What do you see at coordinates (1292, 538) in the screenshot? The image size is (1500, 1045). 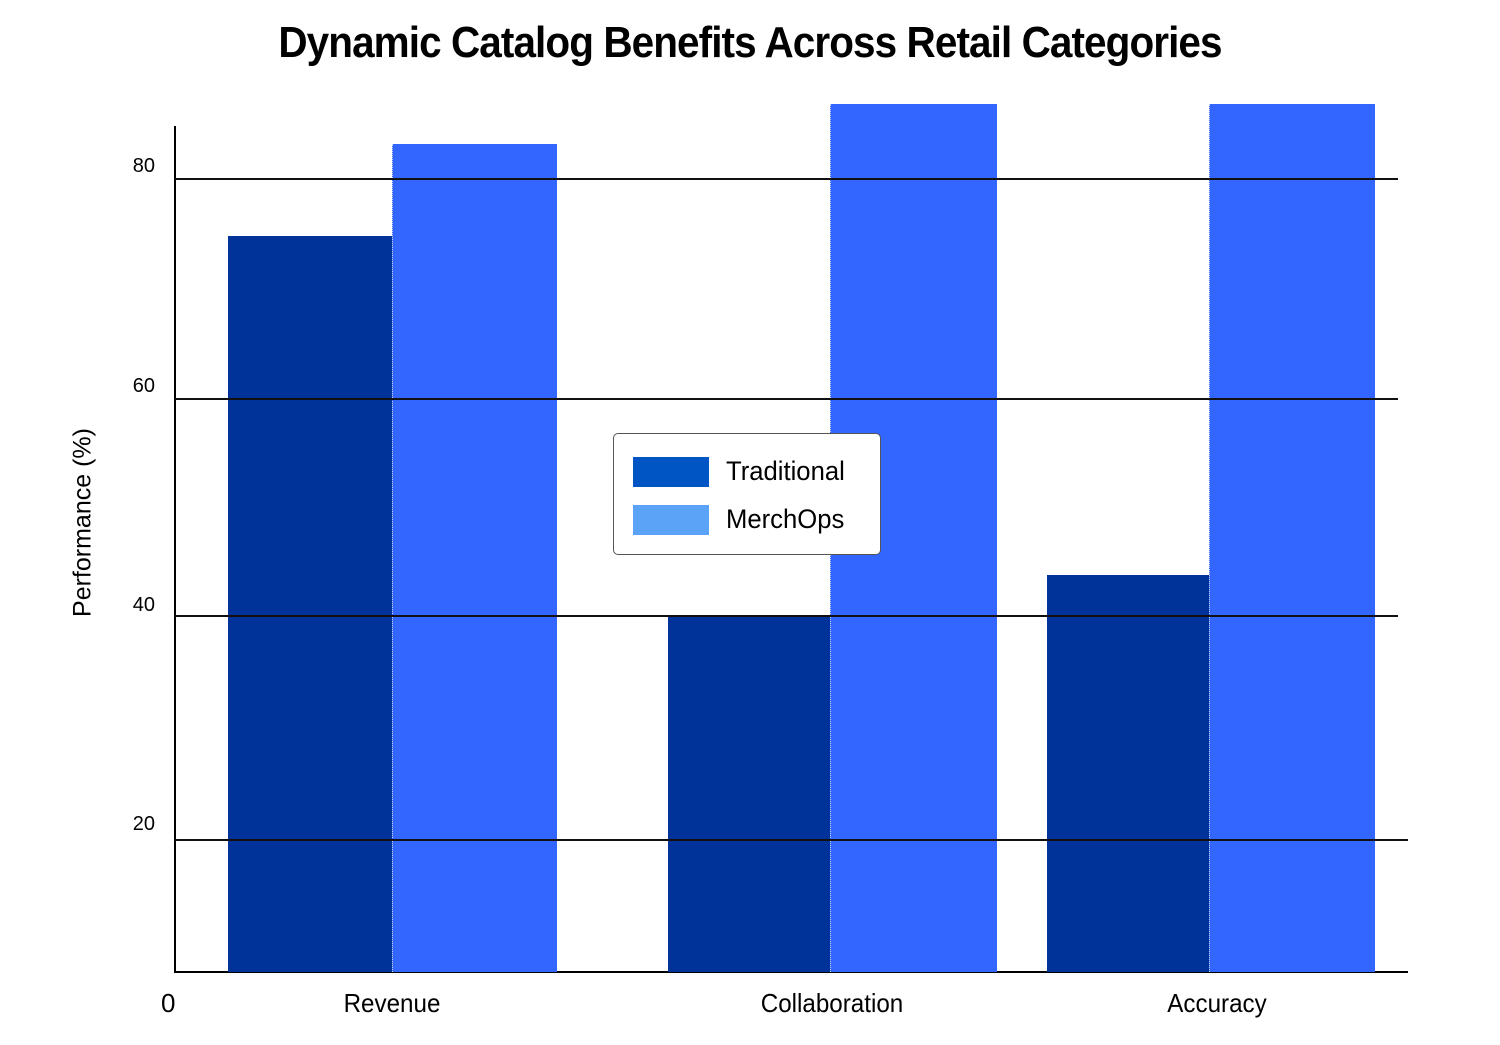 I see `bar-accuracy-merchops` at bounding box center [1292, 538].